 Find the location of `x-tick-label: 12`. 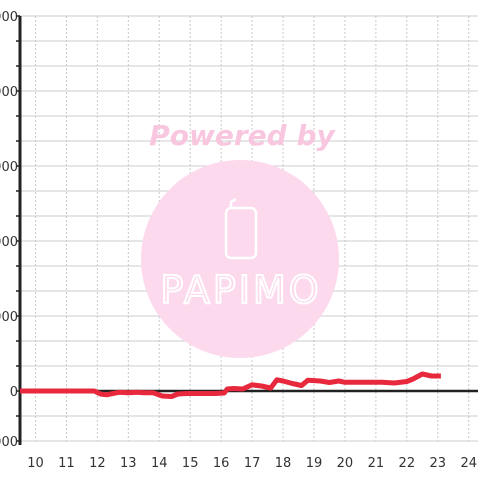

x-tick-label: 12 is located at coordinates (97, 463).